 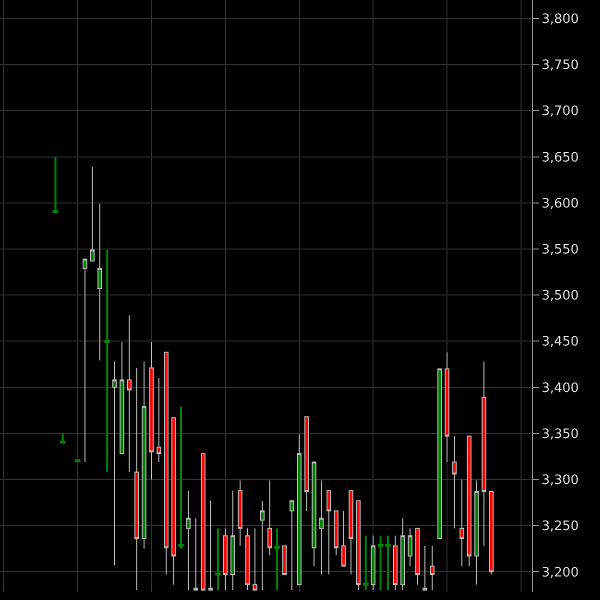 I want to click on y-tick-label: 3,200, so click(x=560, y=572).